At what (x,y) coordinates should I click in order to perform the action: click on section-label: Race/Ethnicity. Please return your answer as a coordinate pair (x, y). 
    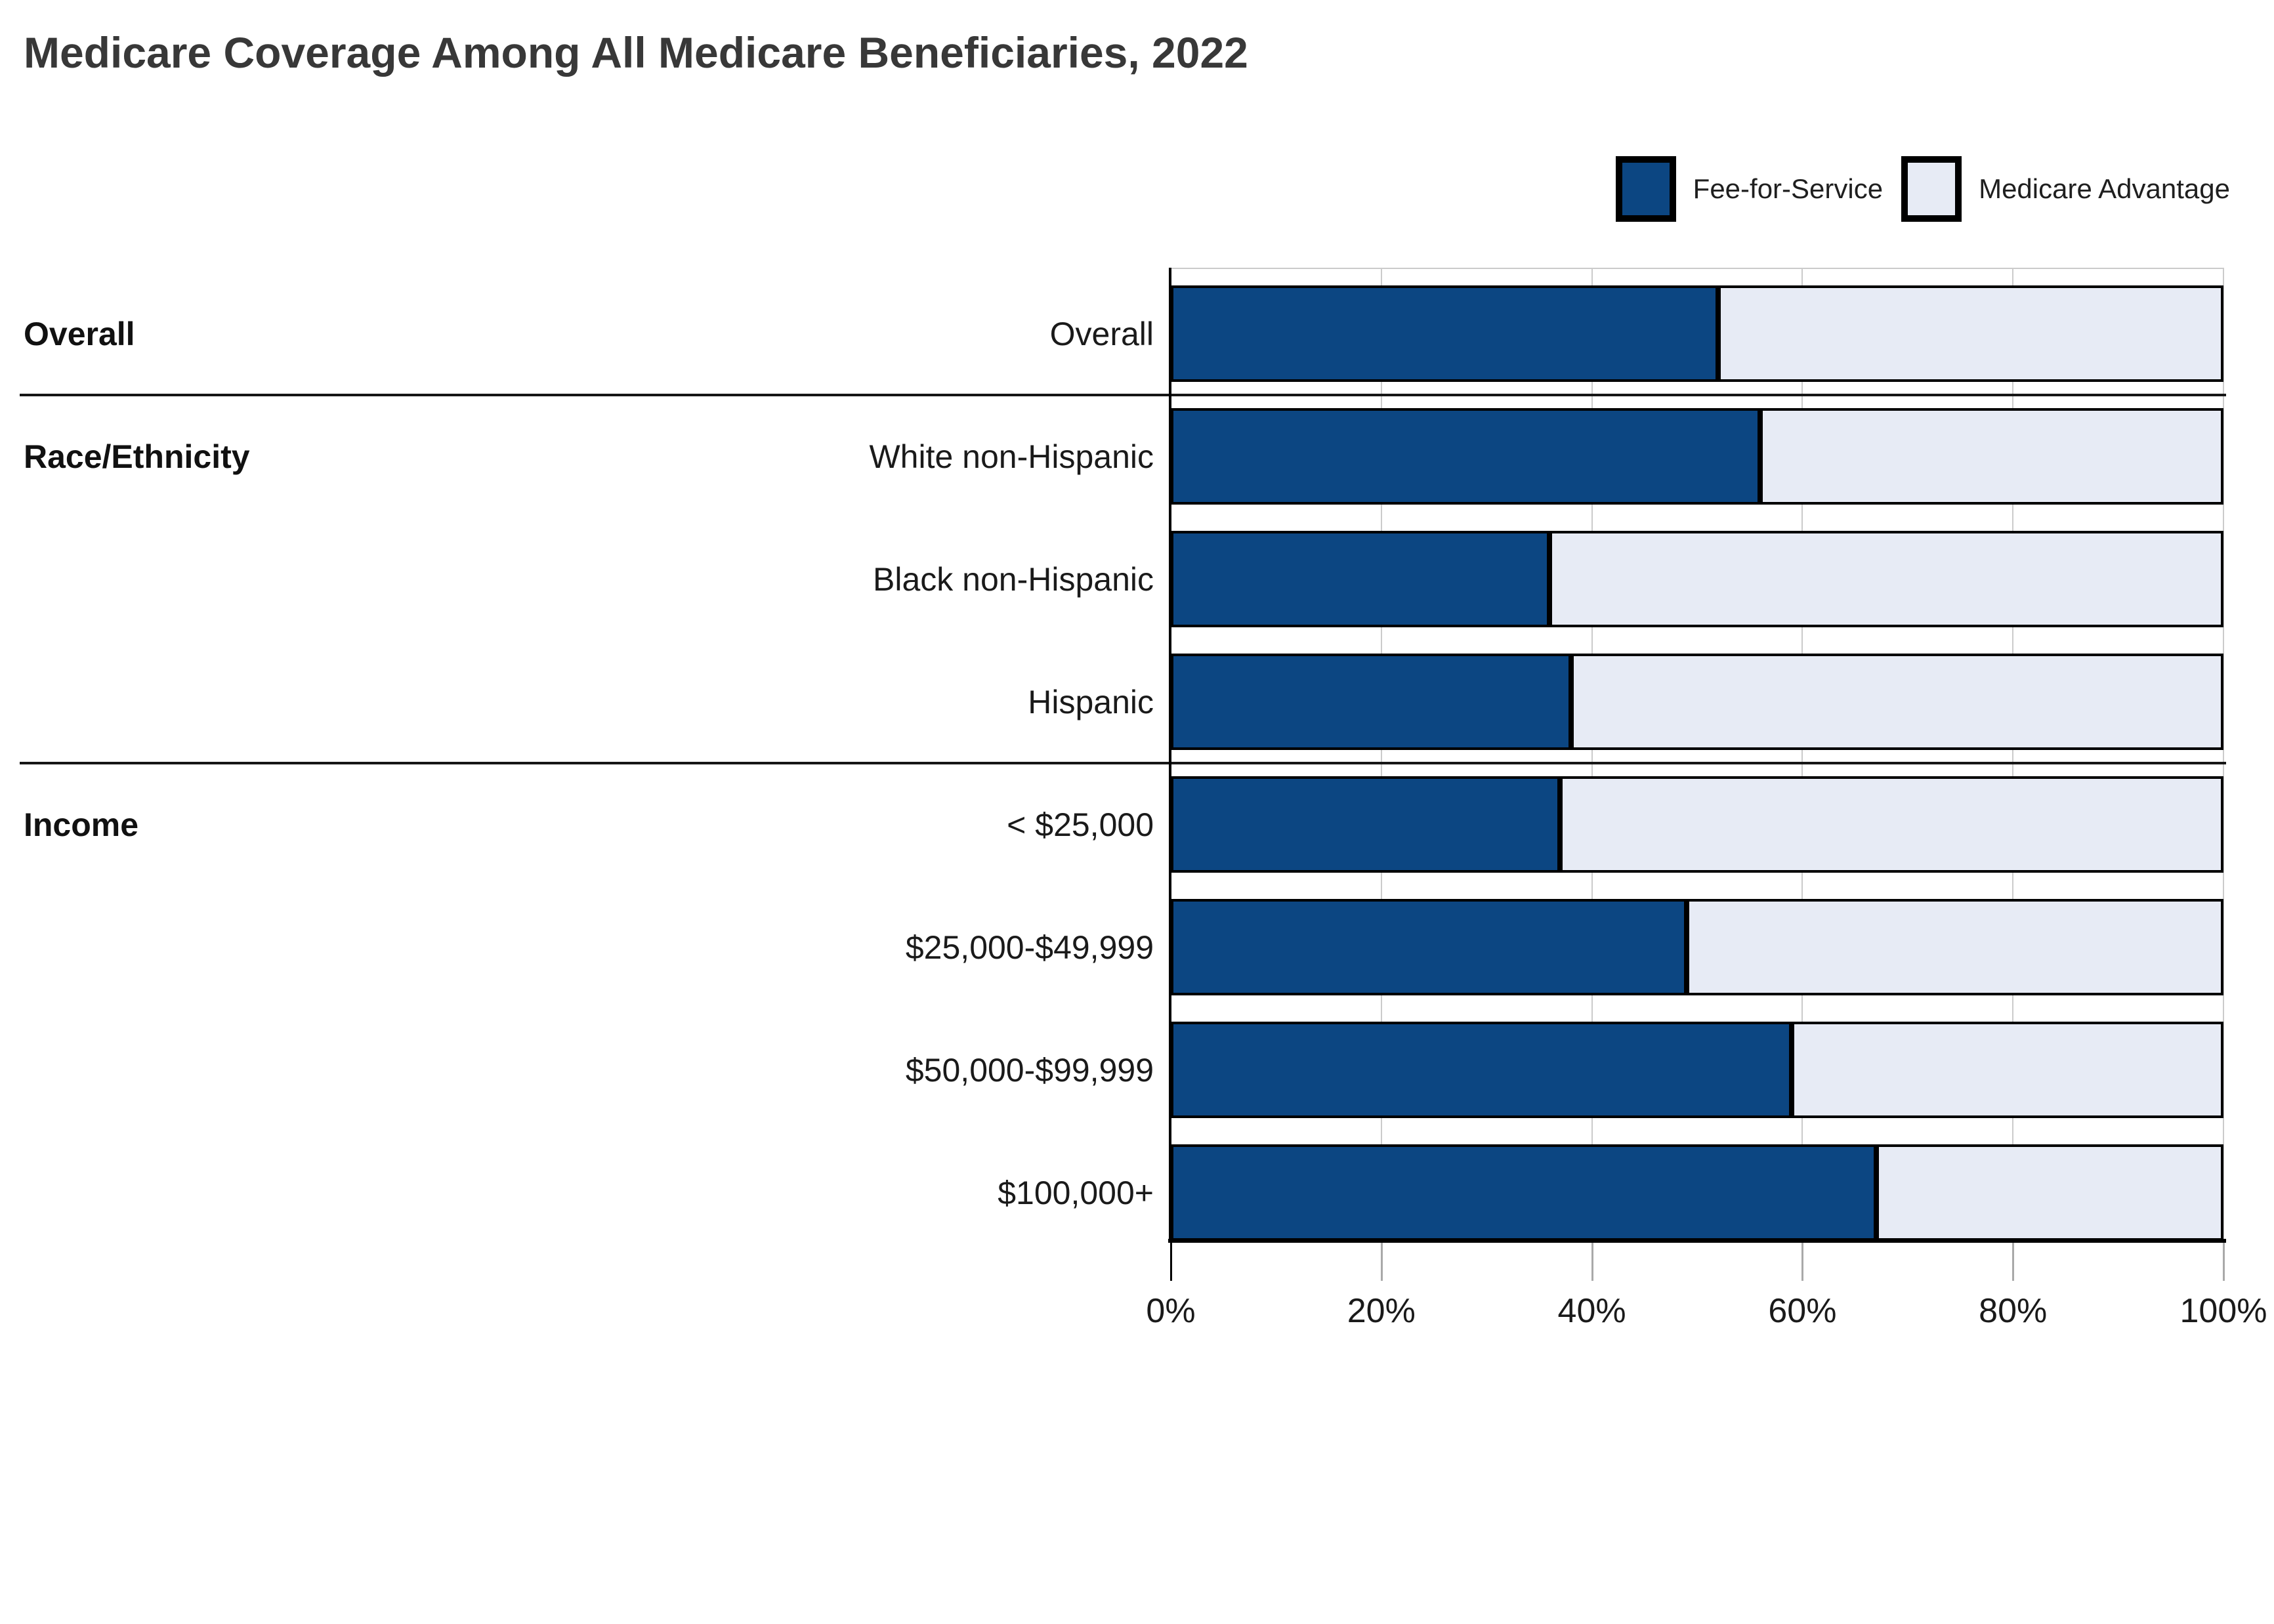
    Looking at the image, I should click on (137, 456).